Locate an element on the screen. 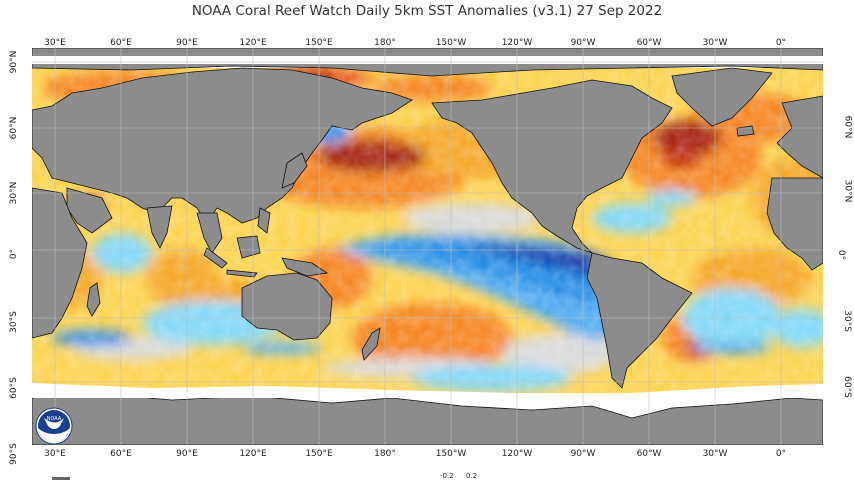 The width and height of the screenshot is (854, 480). landmass-greenland is located at coordinates (722, 97).